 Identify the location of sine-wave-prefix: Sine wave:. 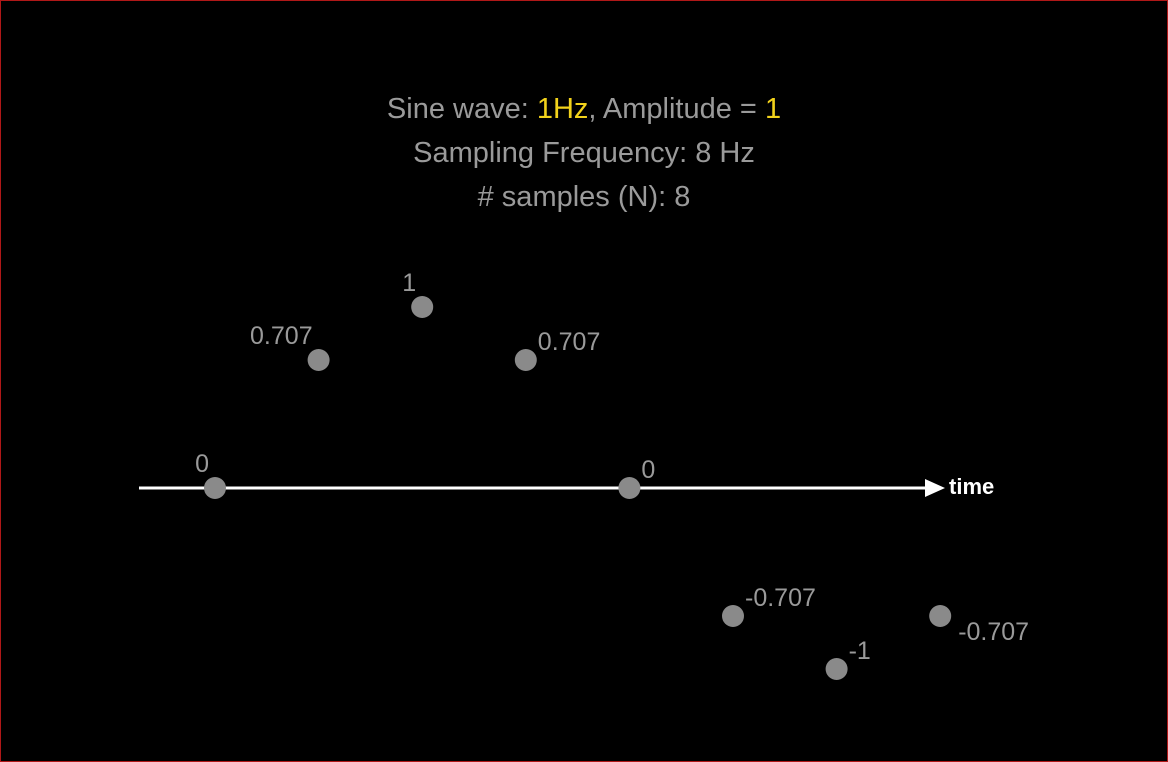
(461, 109).